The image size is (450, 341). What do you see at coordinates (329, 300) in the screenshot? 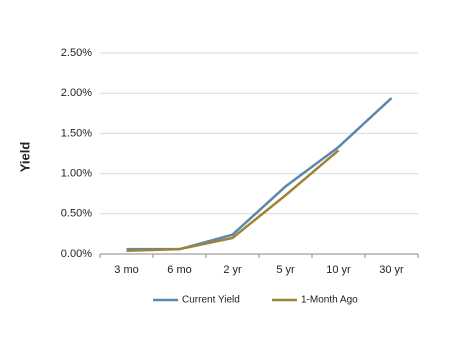
I see `legend-label: 1-Month Ago` at bounding box center [329, 300].